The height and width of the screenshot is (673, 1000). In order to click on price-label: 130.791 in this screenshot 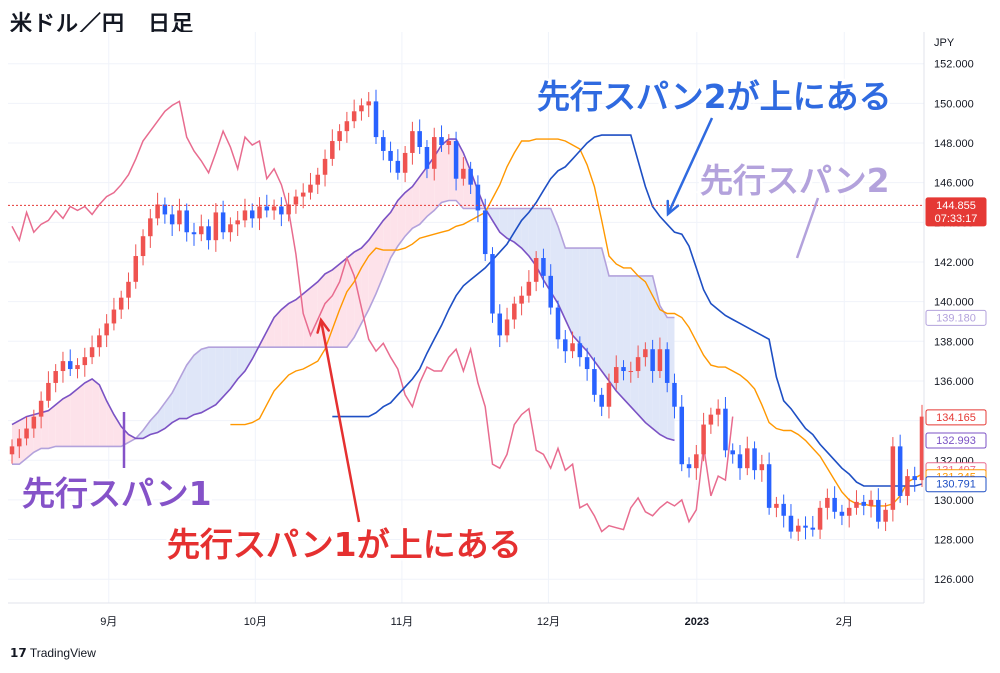, I will do `click(956, 485)`.